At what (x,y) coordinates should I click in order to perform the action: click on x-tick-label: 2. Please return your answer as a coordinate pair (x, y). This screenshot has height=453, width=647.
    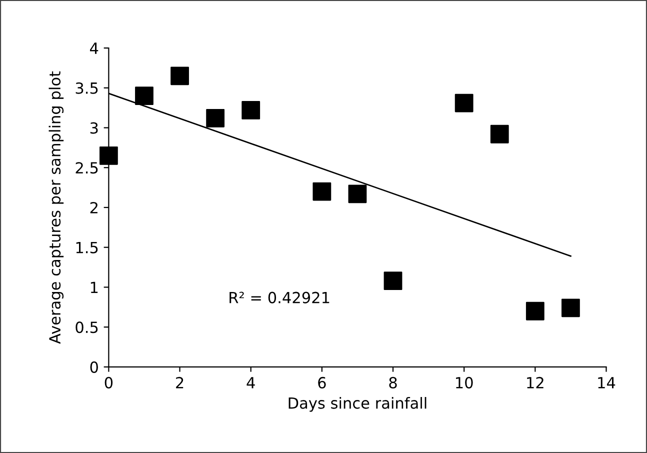
    Looking at the image, I should click on (180, 382).